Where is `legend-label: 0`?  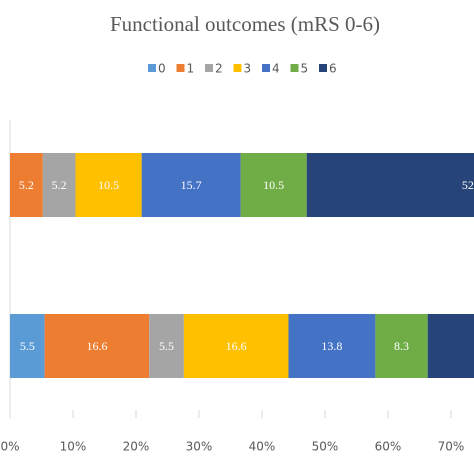 legend-label: 0 is located at coordinates (162, 69).